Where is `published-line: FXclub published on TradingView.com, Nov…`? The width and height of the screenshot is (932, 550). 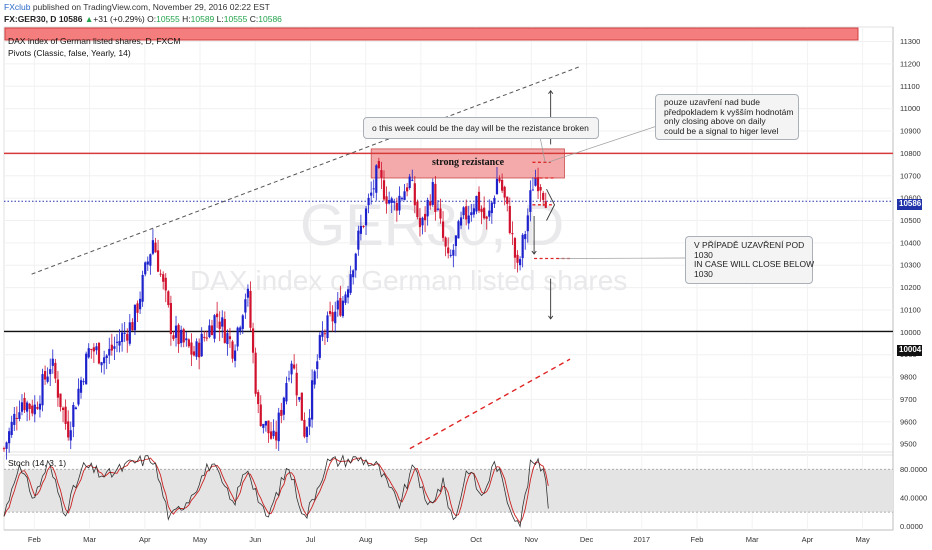 published-line: FXclub published on TradingView.com, Nov… is located at coordinates (137, 7).